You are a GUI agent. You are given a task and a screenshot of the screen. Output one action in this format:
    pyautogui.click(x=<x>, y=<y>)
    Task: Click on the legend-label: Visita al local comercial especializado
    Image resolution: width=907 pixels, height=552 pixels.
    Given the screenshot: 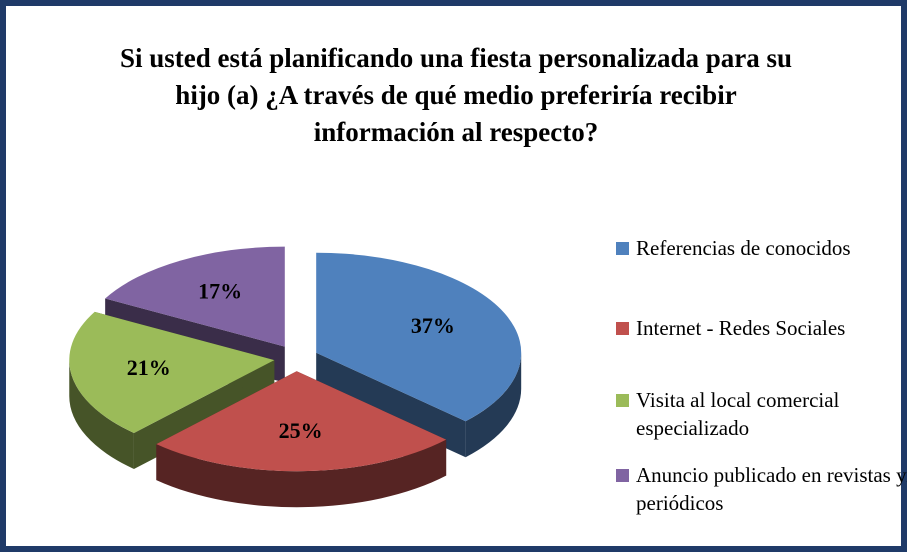 What is the action you would take?
    pyautogui.click(x=738, y=414)
    